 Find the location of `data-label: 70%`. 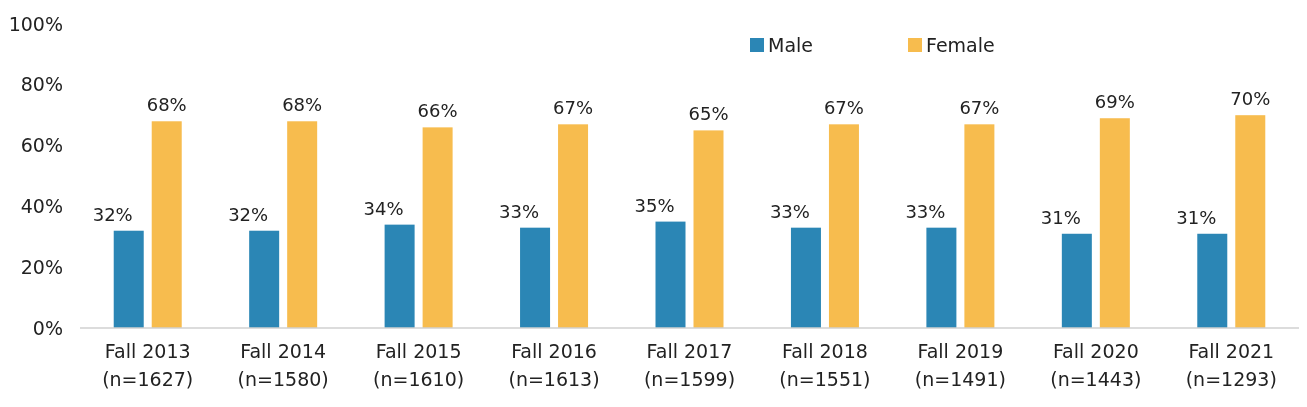

data-label: 70% is located at coordinates (1250, 99).